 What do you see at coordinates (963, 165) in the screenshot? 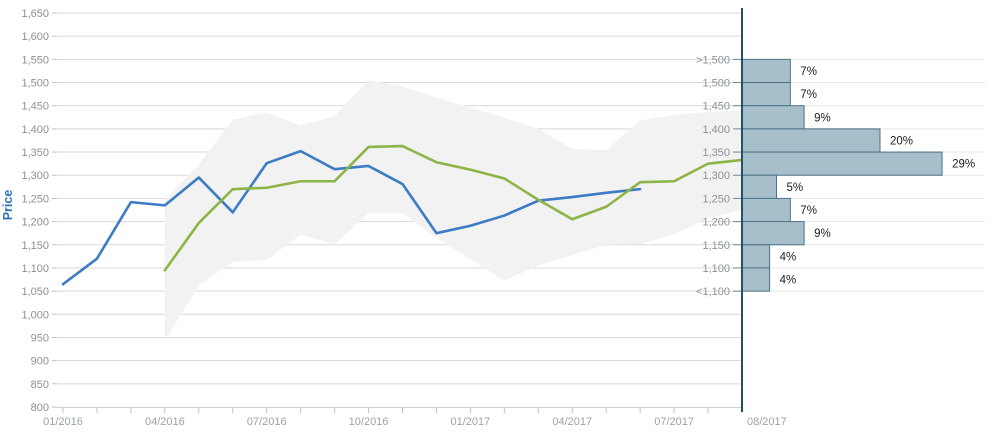
I see `histogram-percent-label: 29%` at bounding box center [963, 165].